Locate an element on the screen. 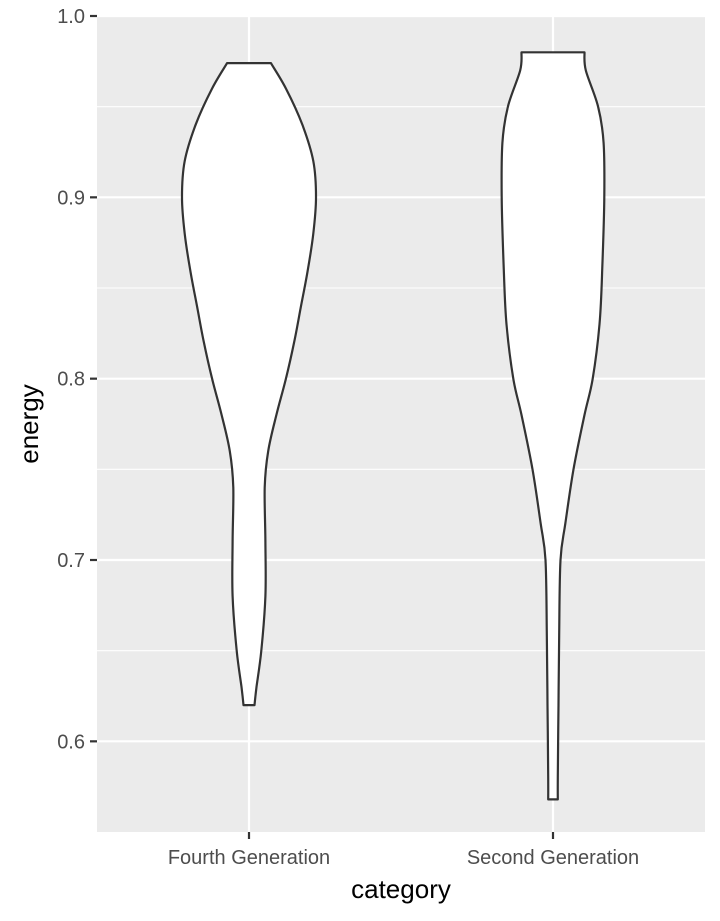 The height and width of the screenshot is (921, 720). y-tick-label: 1.0 is located at coordinates (71, 17).